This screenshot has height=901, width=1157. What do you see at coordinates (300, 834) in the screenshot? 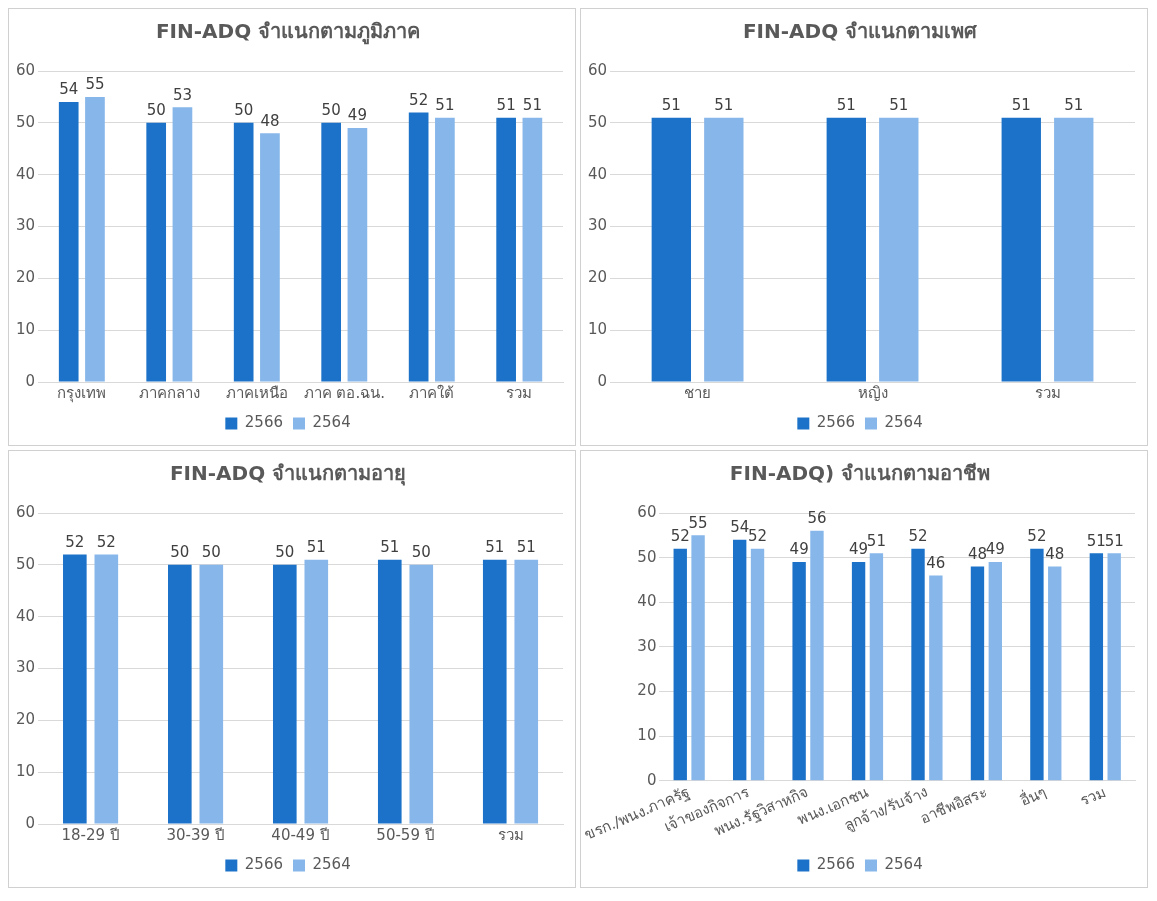
I see `x-tick-label: 40-49 ปี` at bounding box center [300, 834].